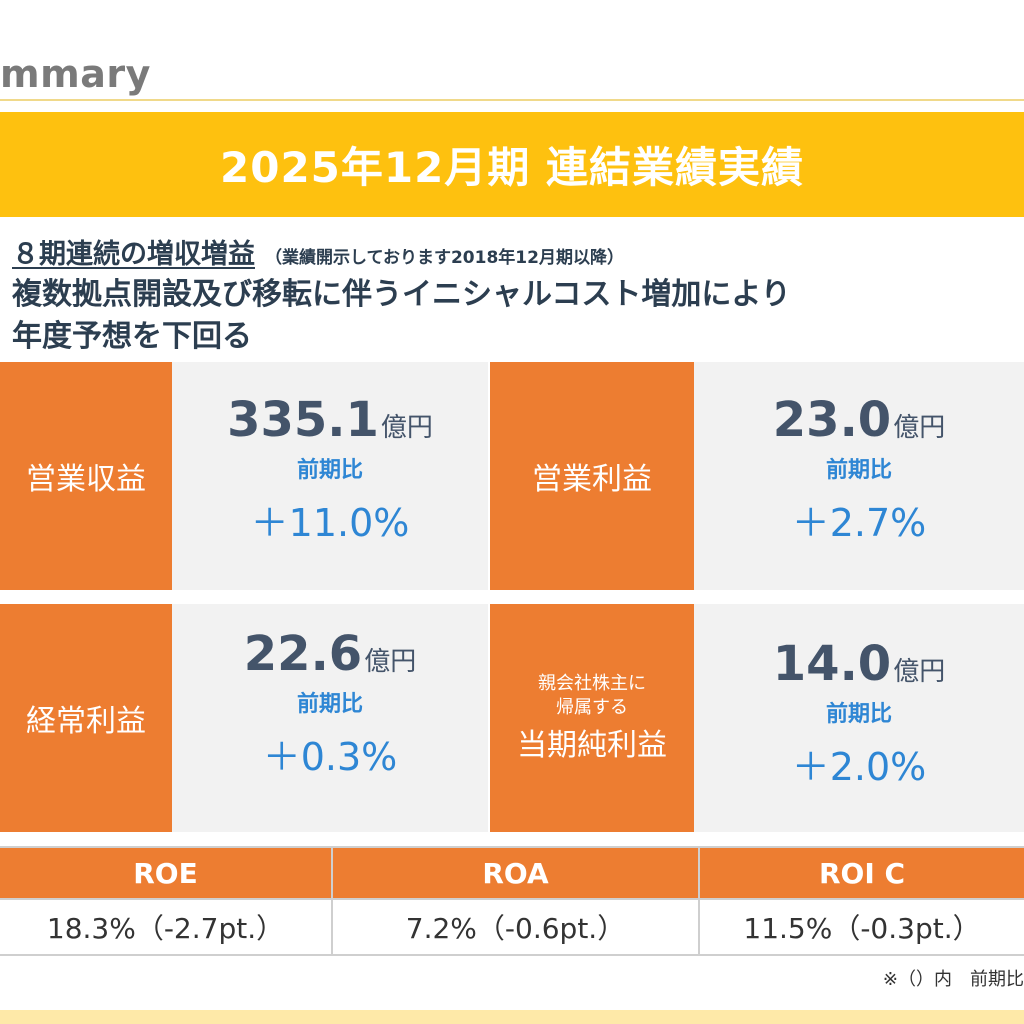 This screenshot has width=1024, height=1024. I want to click on kpi-value: 335.1, so click(303, 420).